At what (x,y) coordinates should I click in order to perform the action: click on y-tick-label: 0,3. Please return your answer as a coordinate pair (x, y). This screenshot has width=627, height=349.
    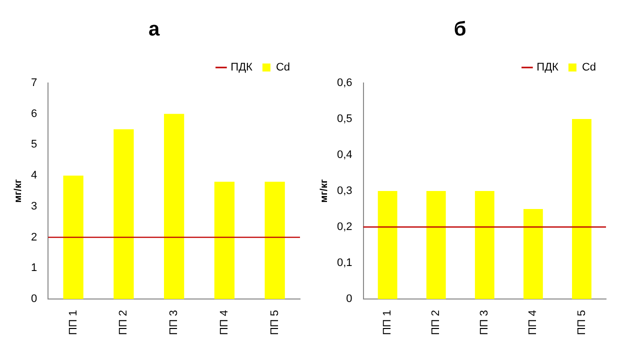
    Looking at the image, I should click on (344, 191).